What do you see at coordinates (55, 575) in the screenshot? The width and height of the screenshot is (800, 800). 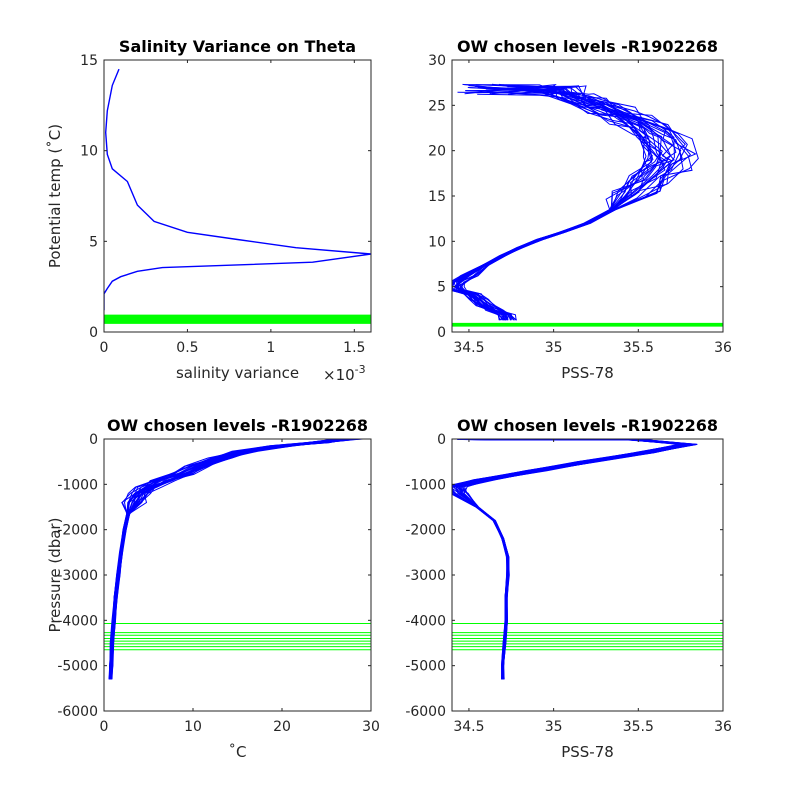 I see `y-axis-label: Pressure (dbar)` at bounding box center [55, 575].